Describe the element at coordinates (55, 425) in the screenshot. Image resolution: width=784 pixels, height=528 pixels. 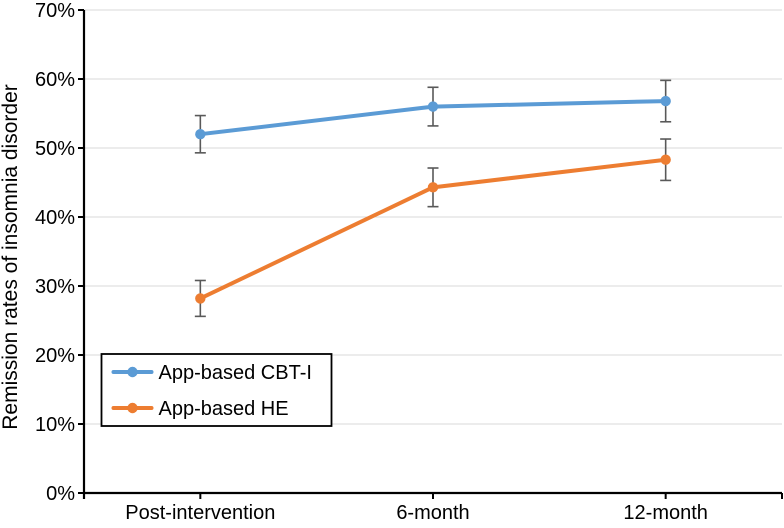
I see `y-tick-label: 10%` at that location.